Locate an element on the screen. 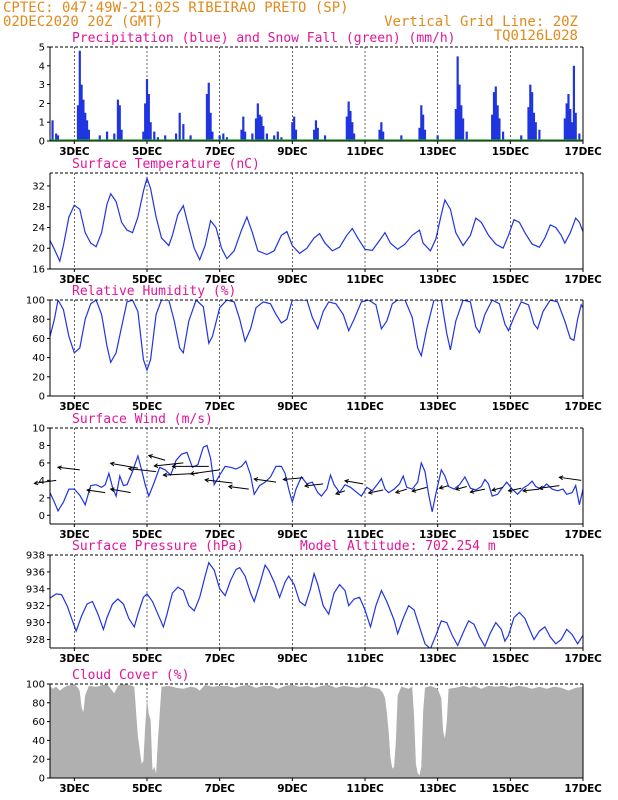 The height and width of the screenshot is (800, 618). y-tick-label: 3 is located at coordinates (42, 85).